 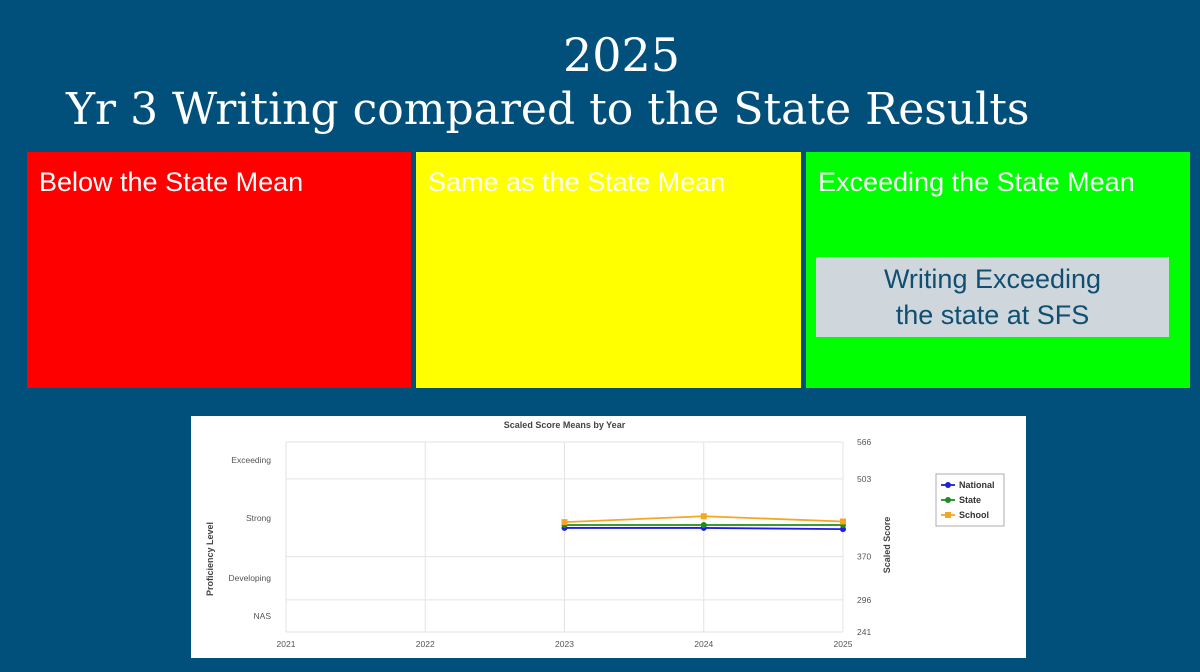 I want to click on legend-entry: School, so click(x=974, y=515).